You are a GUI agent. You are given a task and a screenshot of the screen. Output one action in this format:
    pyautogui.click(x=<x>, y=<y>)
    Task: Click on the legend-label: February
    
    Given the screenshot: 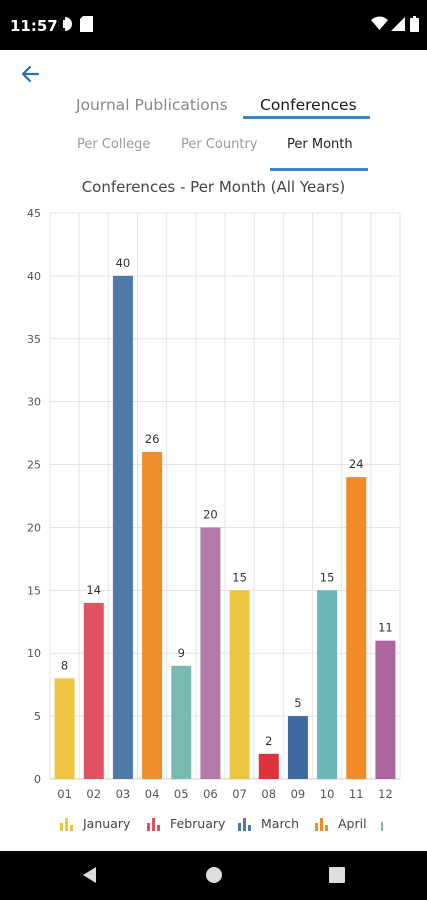 What is the action you would take?
    pyautogui.click(x=198, y=823)
    